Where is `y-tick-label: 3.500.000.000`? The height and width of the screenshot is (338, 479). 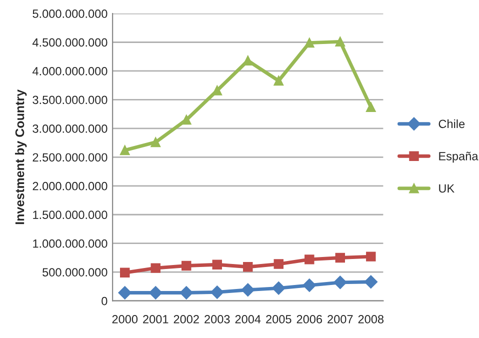
y-tick-label: 3.500.000.000 is located at coordinates (70, 100).